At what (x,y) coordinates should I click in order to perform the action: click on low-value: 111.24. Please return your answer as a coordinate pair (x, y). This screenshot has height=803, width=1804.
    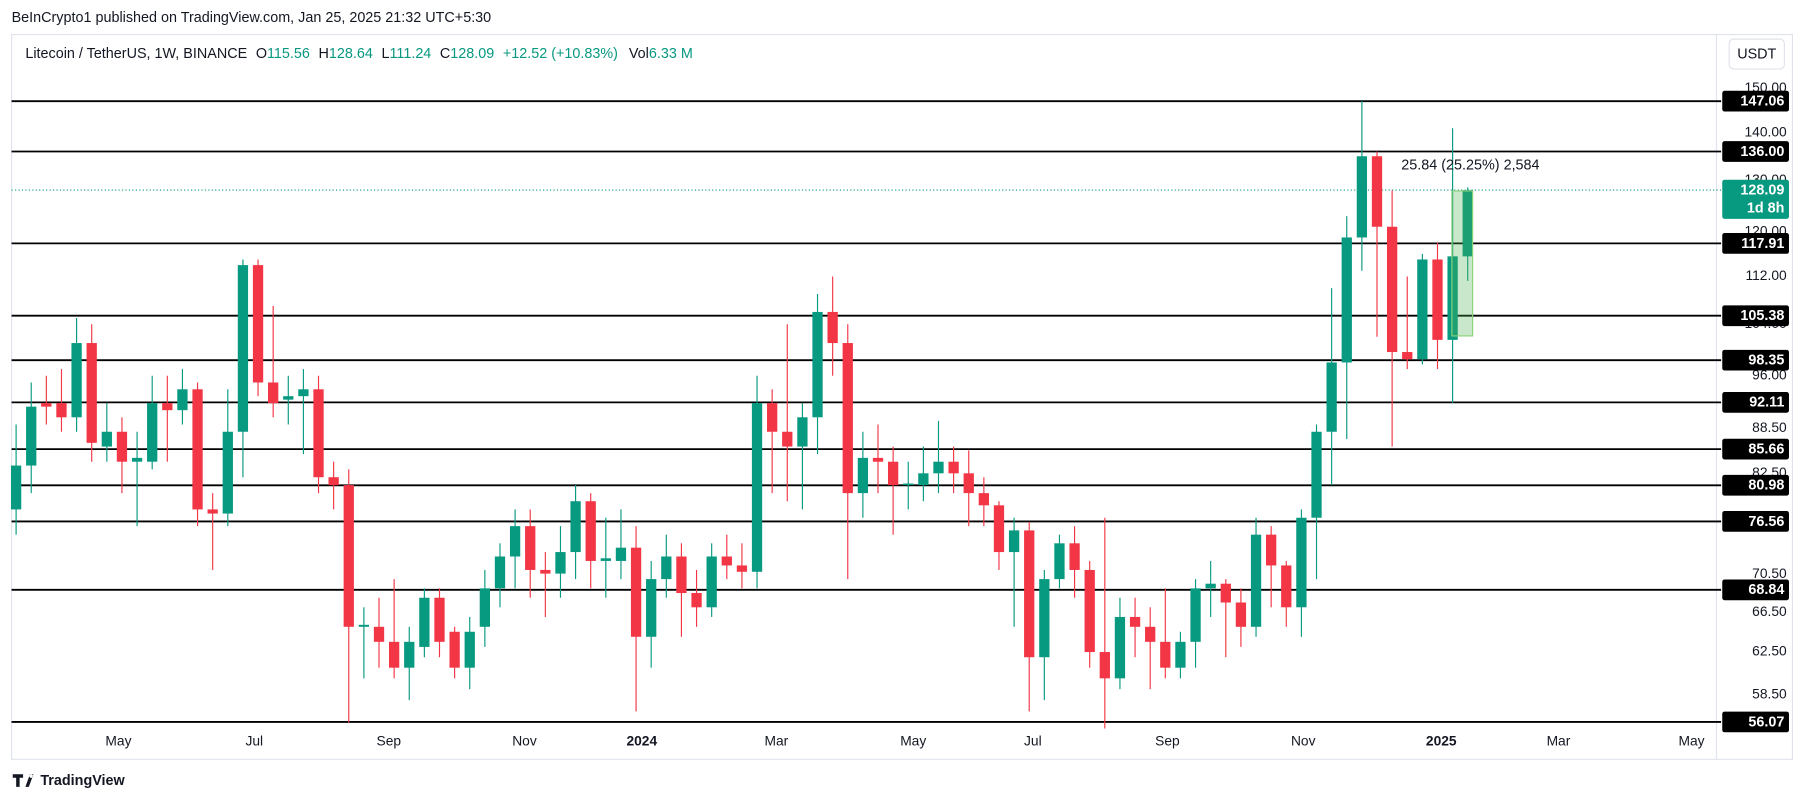
    Looking at the image, I should click on (410, 54).